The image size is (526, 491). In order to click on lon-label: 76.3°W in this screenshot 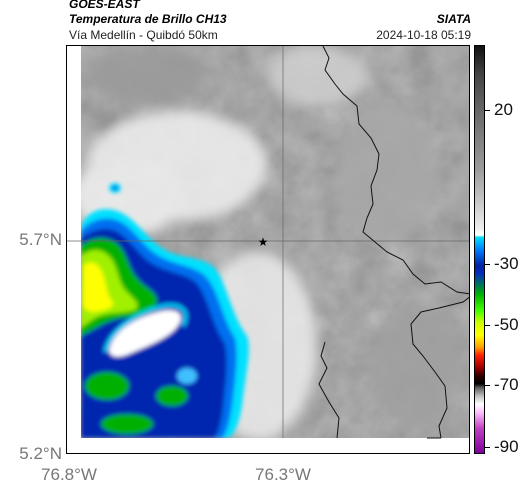, I will do `click(283, 474)`.